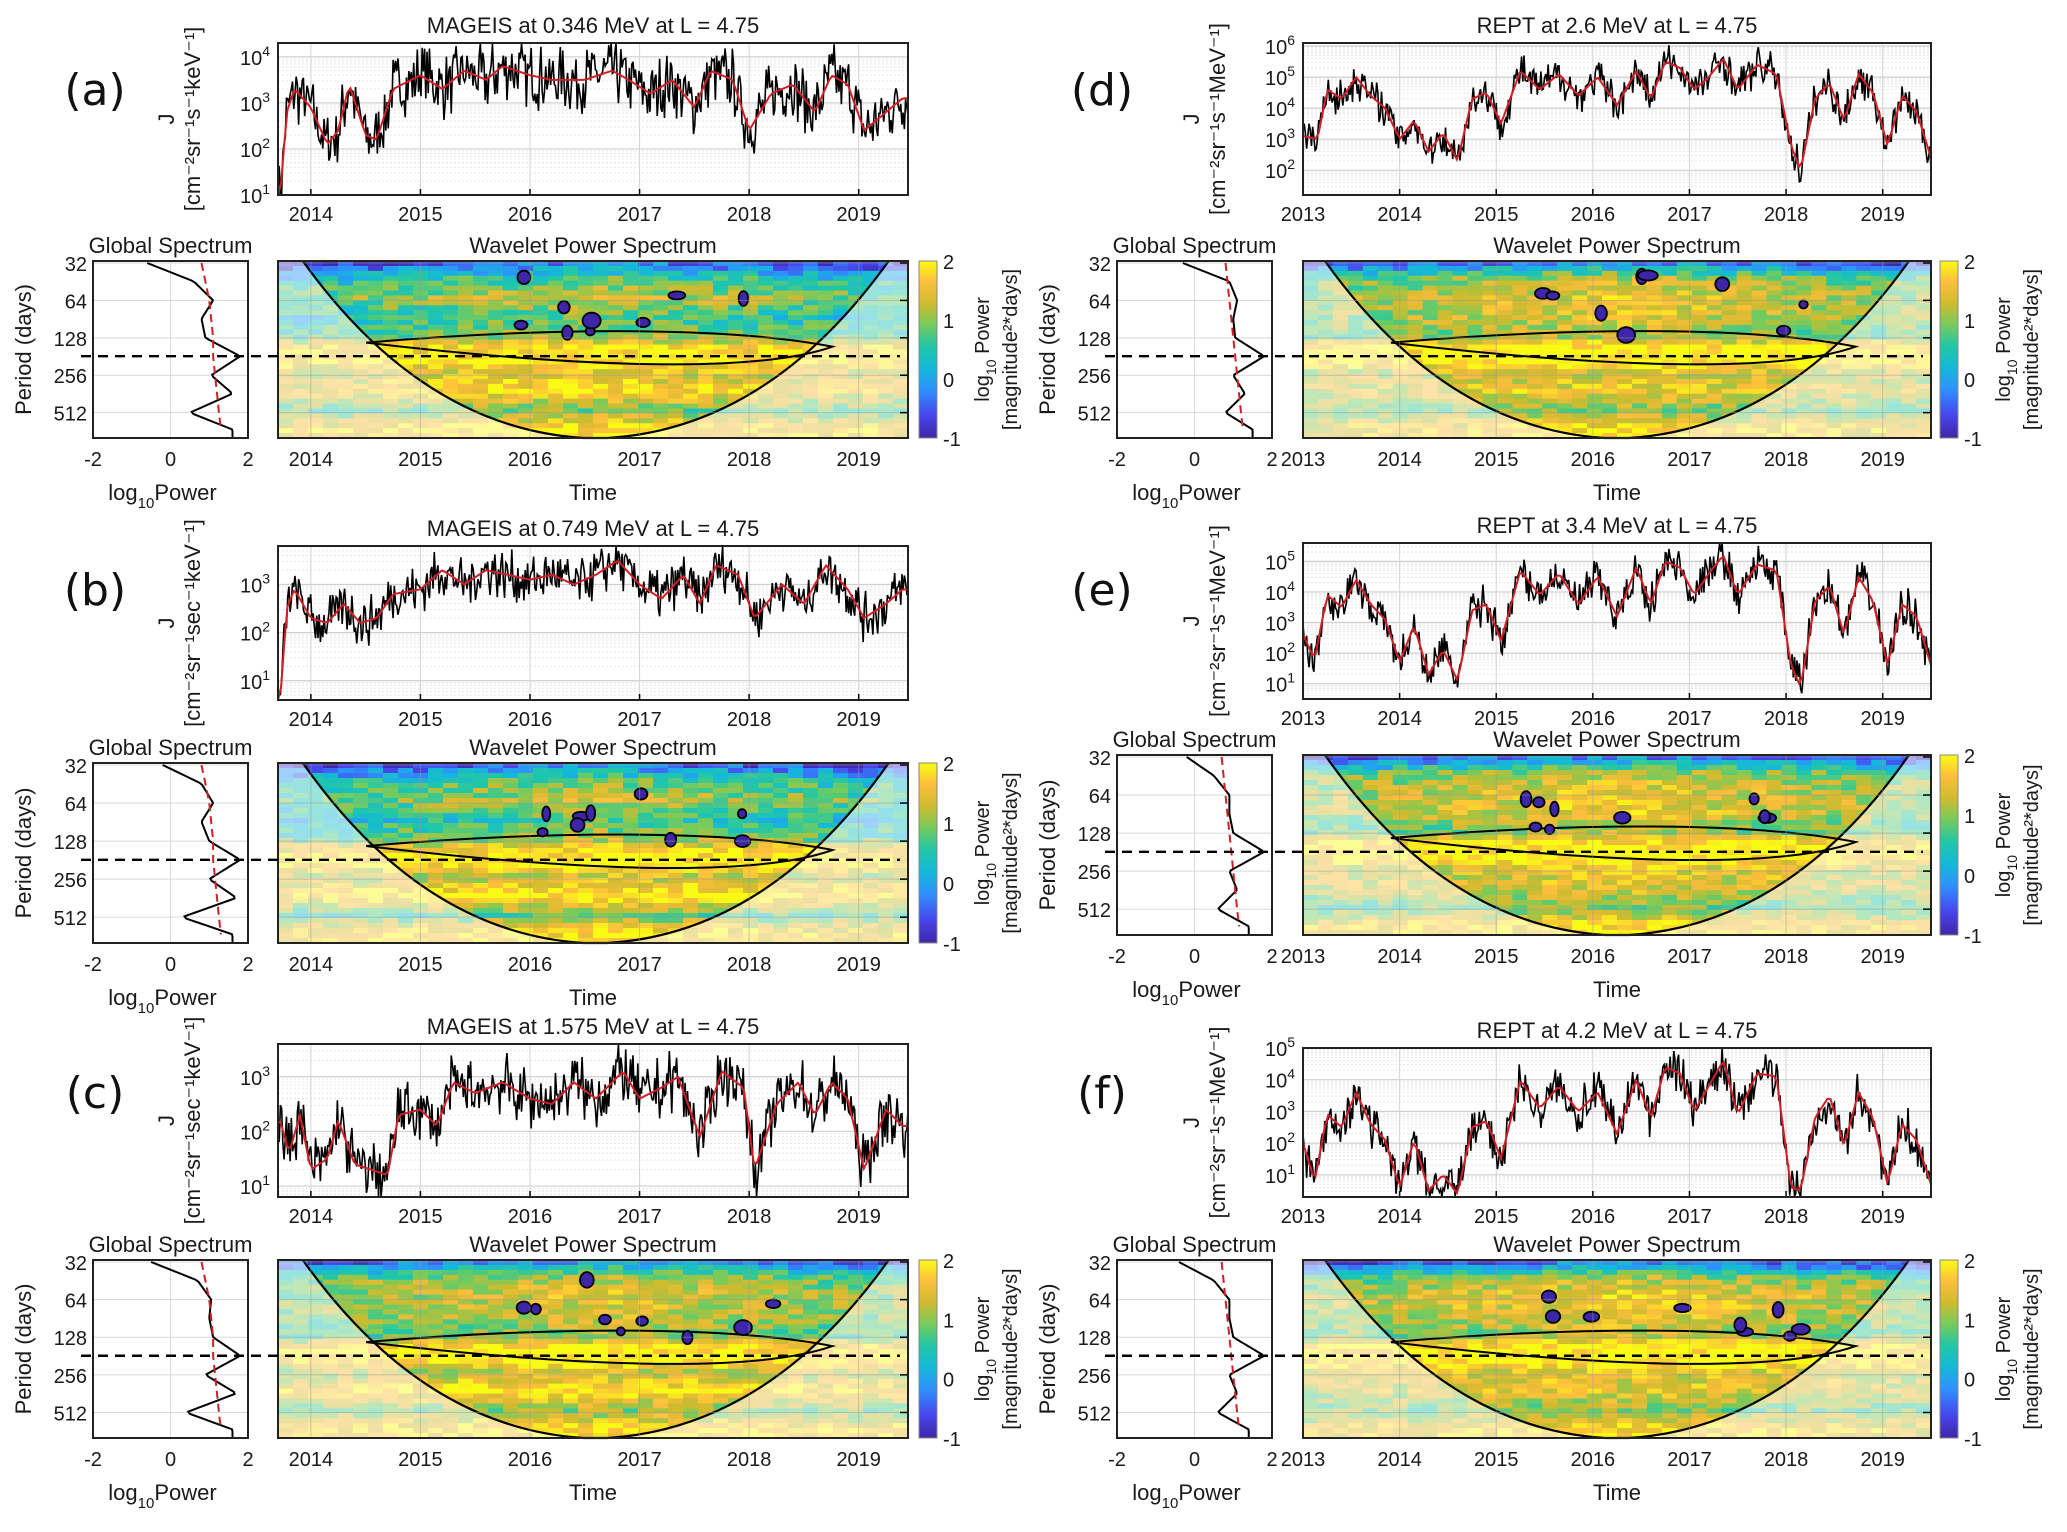 This screenshot has width=2067, height=1532. I want to click on significance-contour, so click(601, 851).